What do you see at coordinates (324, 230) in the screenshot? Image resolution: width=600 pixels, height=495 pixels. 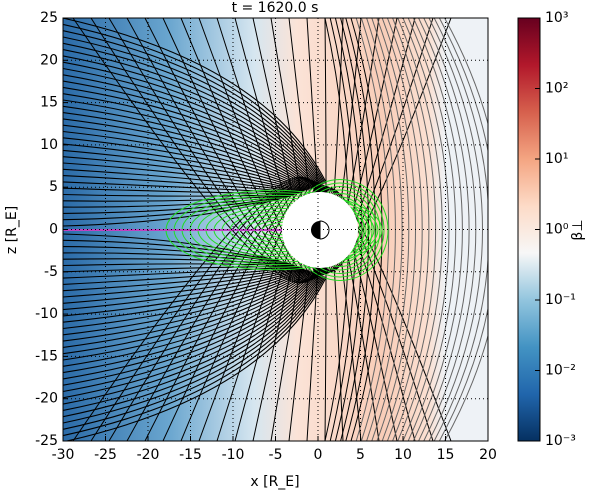 I see `earth-day` at bounding box center [324, 230].